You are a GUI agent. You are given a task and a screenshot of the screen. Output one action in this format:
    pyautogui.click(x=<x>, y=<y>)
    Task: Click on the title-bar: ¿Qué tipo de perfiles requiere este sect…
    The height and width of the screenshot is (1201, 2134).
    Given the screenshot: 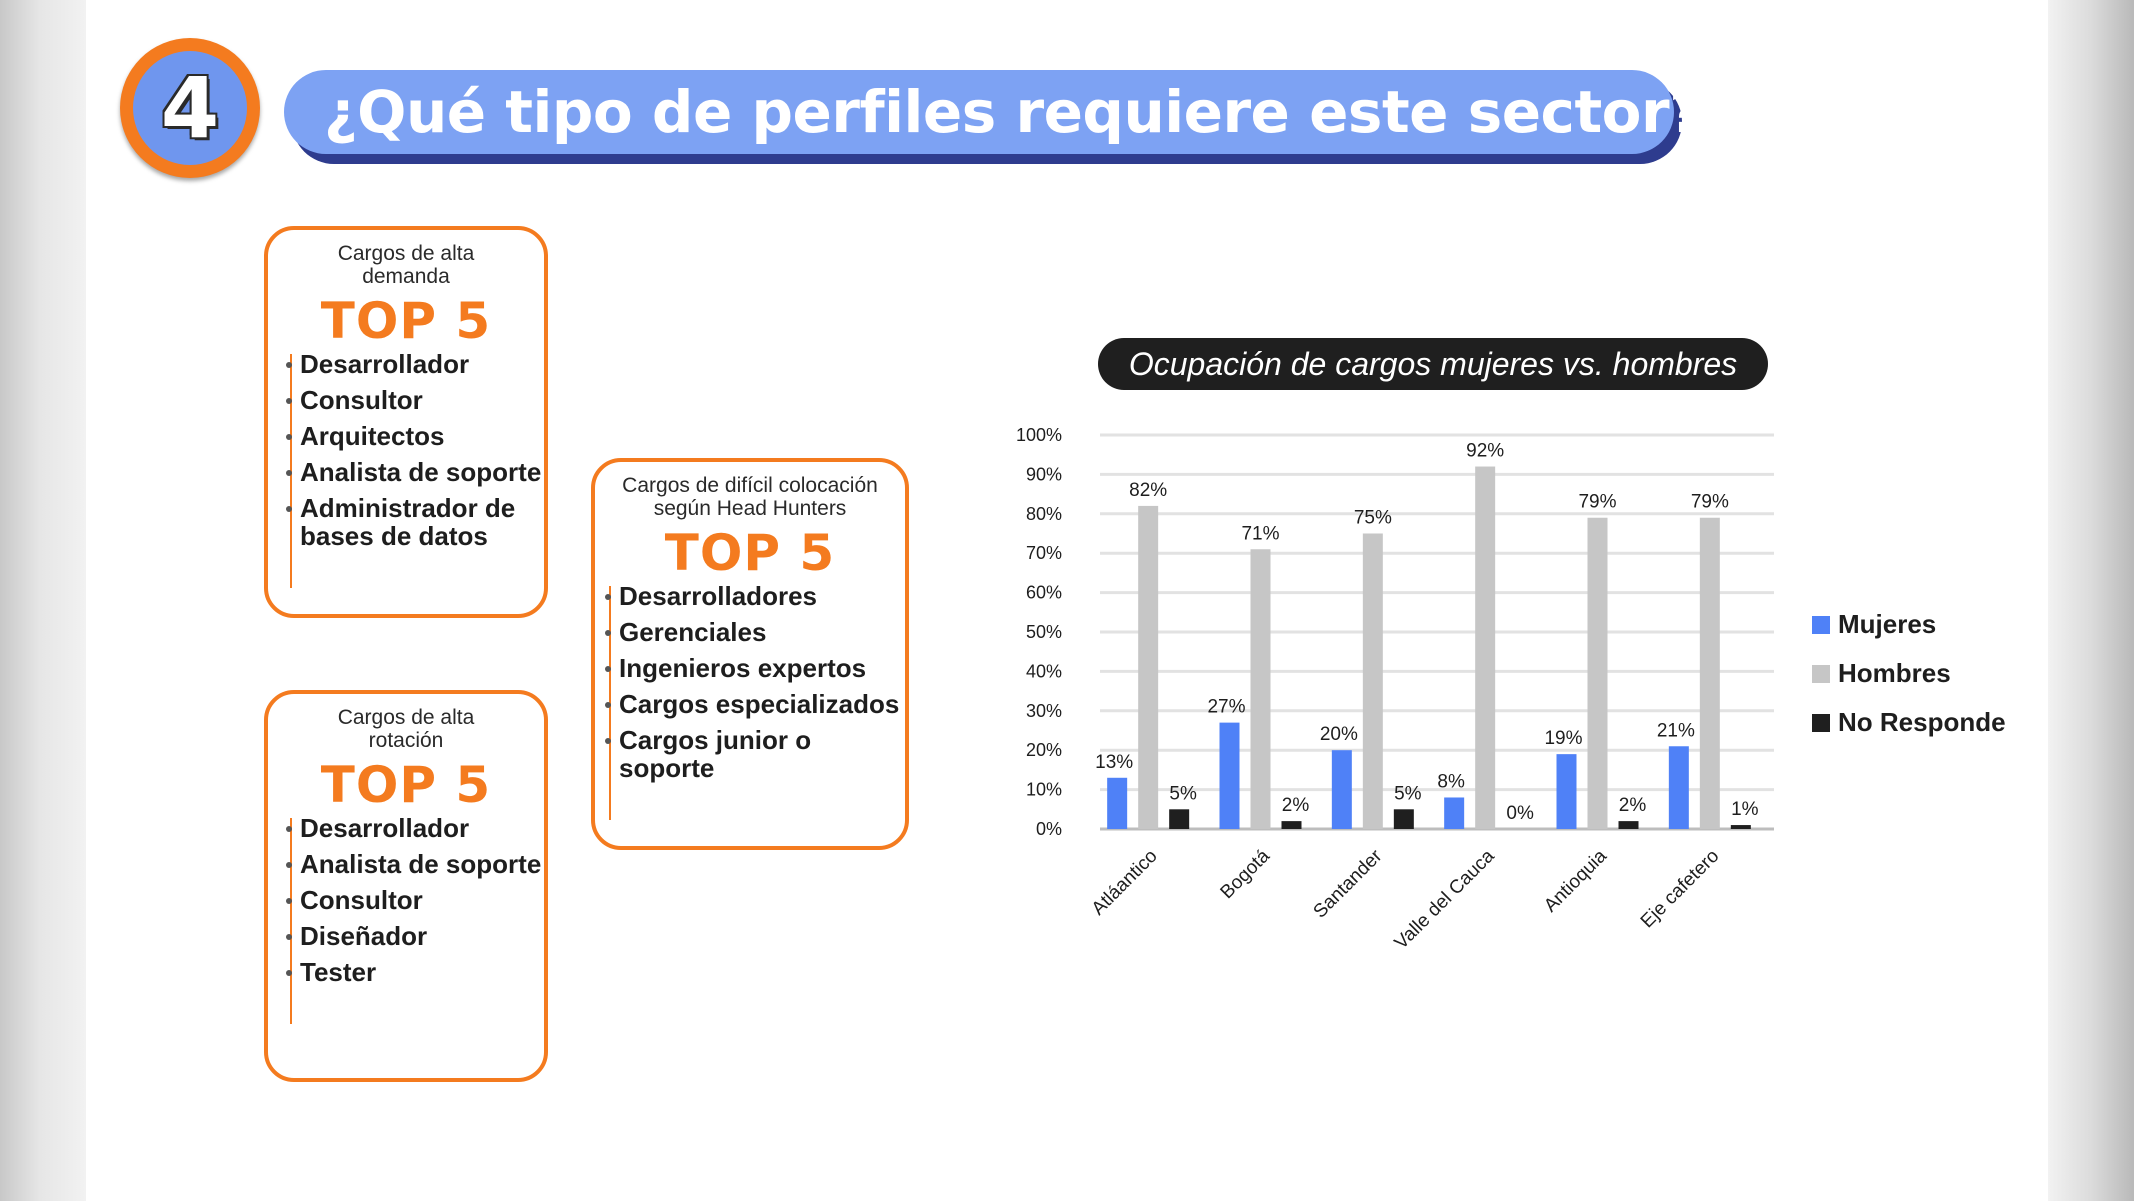 What is the action you would take?
    pyautogui.click(x=993, y=112)
    